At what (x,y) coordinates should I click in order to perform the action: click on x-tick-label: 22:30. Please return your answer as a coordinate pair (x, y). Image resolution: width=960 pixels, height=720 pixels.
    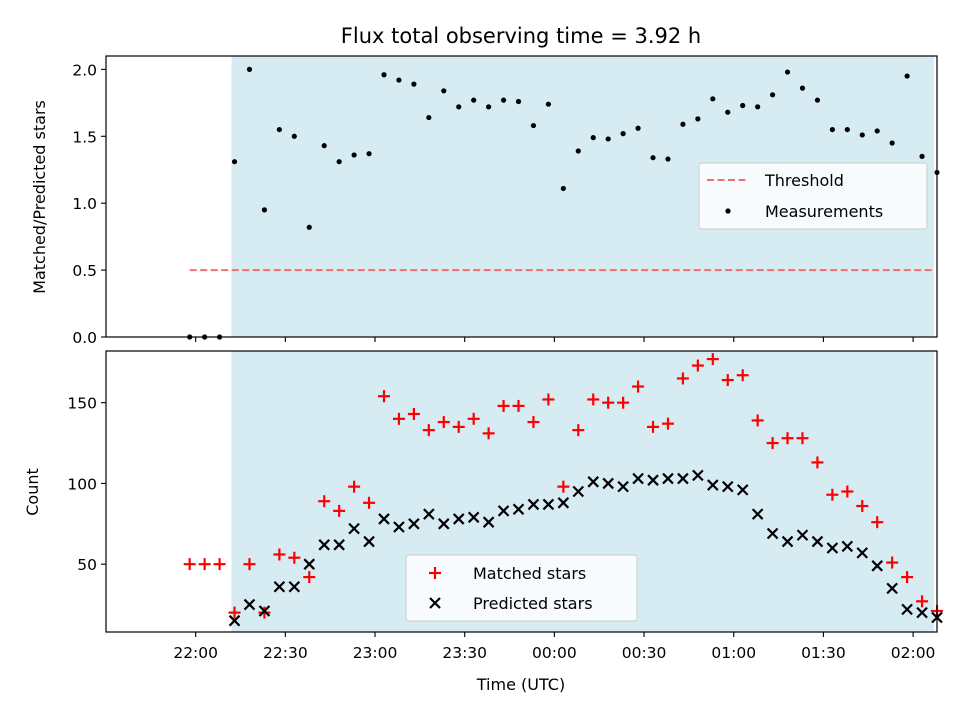
    Looking at the image, I should click on (285, 653).